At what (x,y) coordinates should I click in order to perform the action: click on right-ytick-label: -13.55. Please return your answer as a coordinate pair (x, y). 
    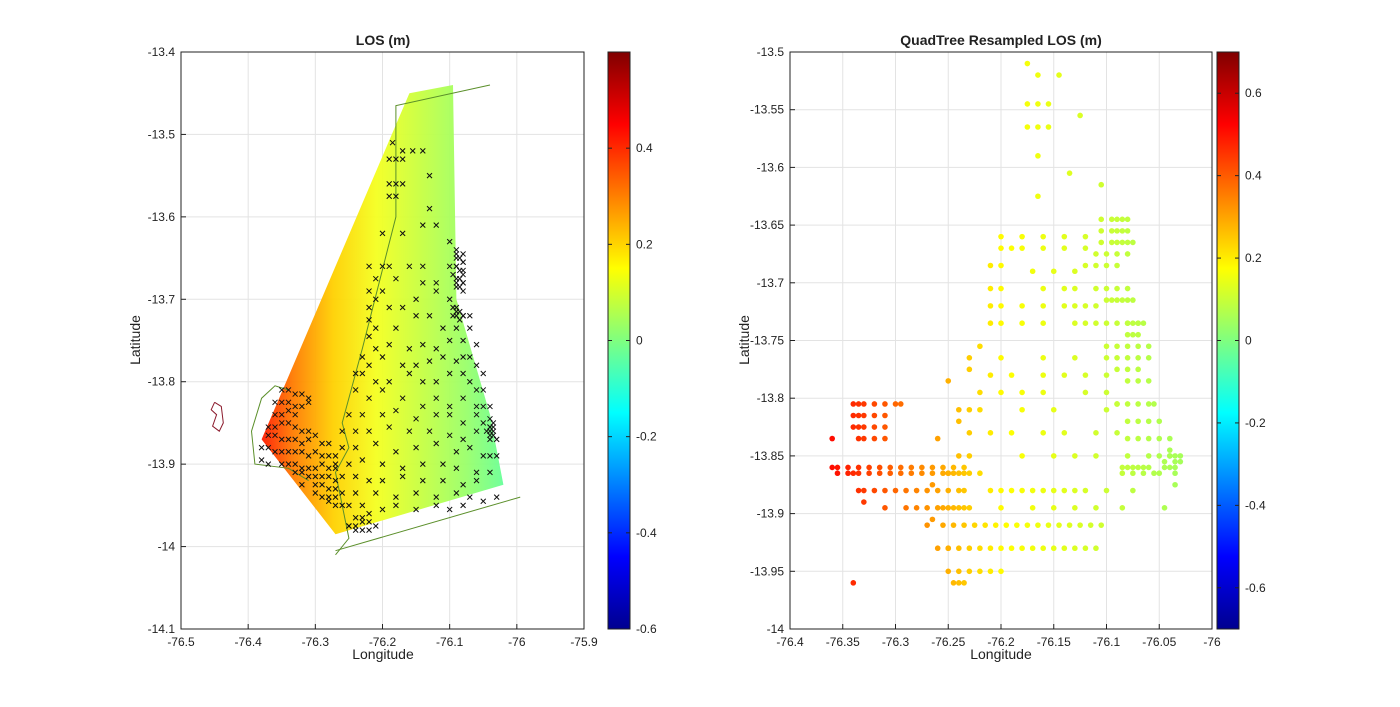
    Looking at the image, I should click on (767, 110).